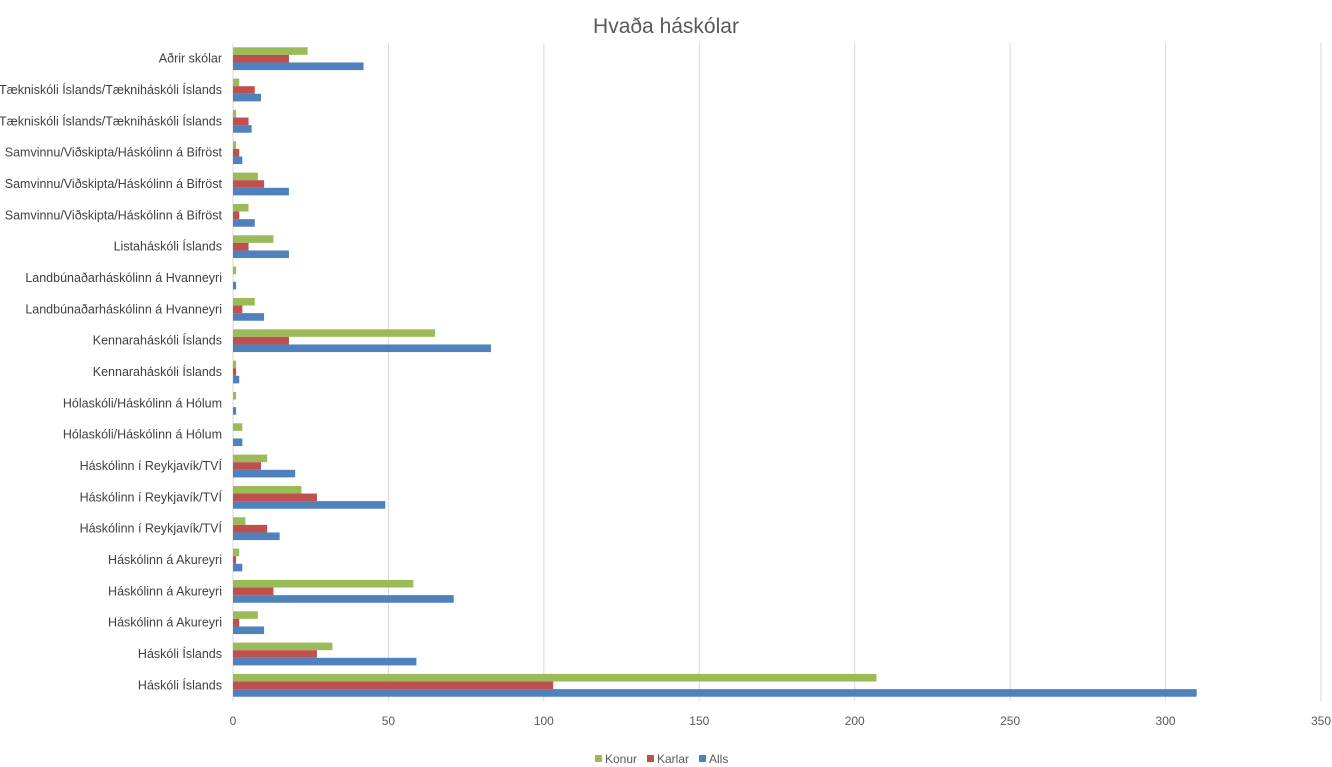 Image resolution: width=1332 pixels, height=767 pixels. What do you see at coordinates (666, 26) in the screenshot?
I see `chart-title: Hvaða háskólar` at bounding box center [666, 26].